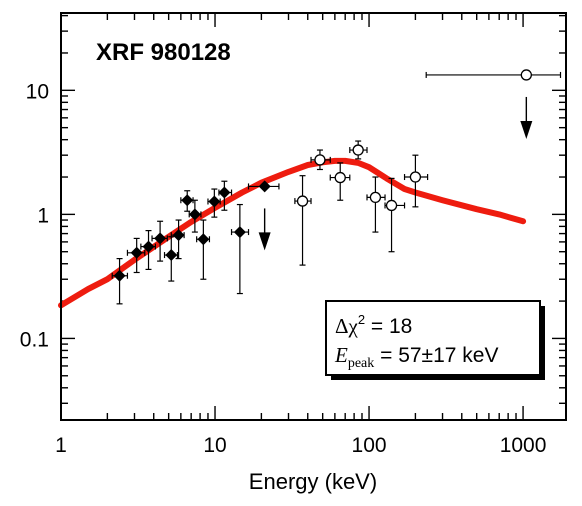 This screenshot has width=582, height=506. I want to click on x-tick-label: 1, so click(61, 445).